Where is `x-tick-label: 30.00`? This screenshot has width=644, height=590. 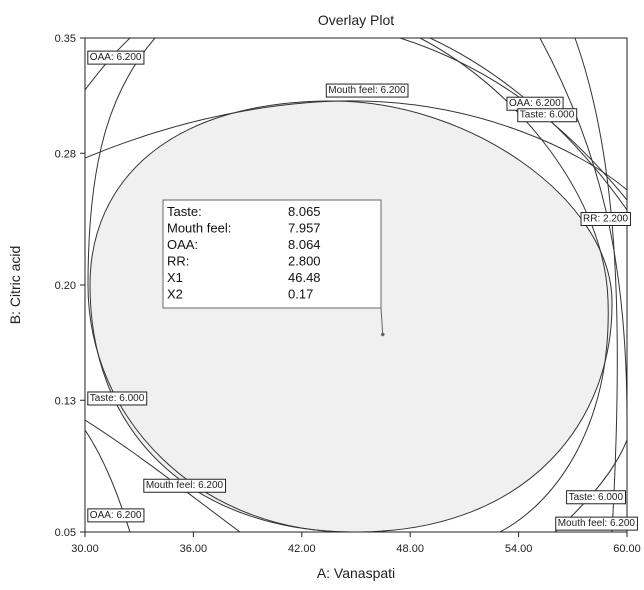
x-tick-label: 30.00 is located at coordinates (85, 549).